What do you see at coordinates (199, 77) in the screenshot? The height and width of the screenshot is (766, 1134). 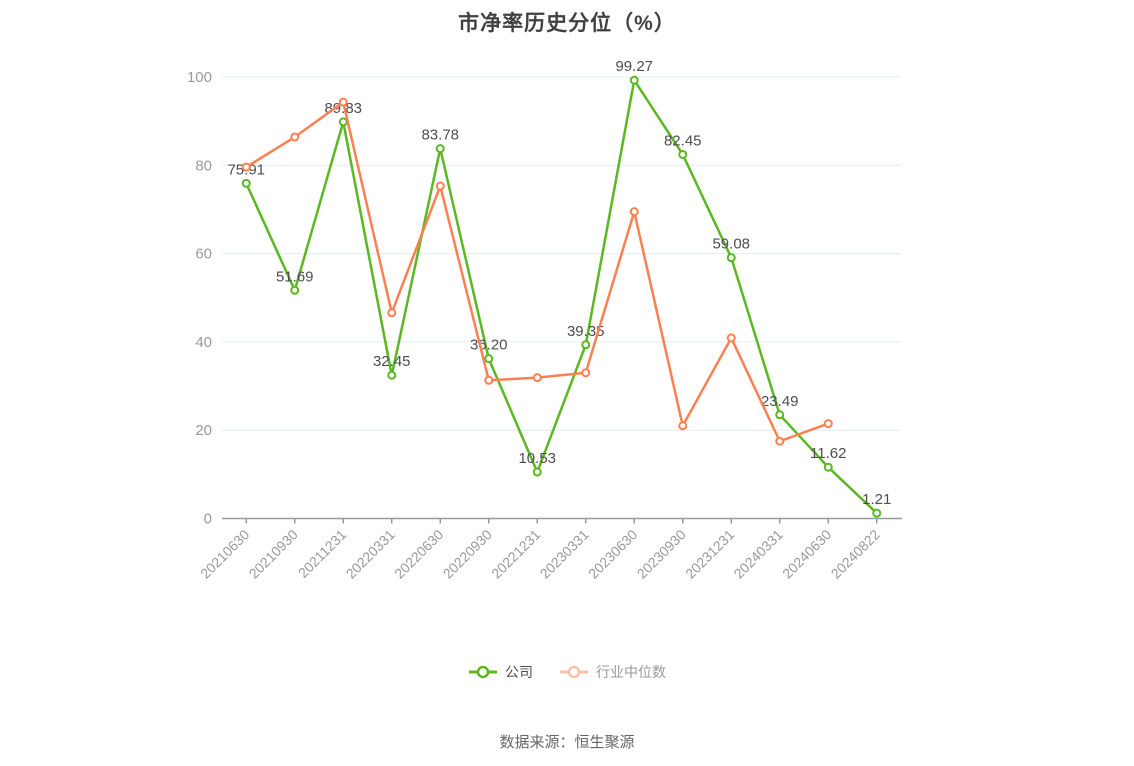 I see `y-axis-tick-label: 100` at bounding box center [199, 77].